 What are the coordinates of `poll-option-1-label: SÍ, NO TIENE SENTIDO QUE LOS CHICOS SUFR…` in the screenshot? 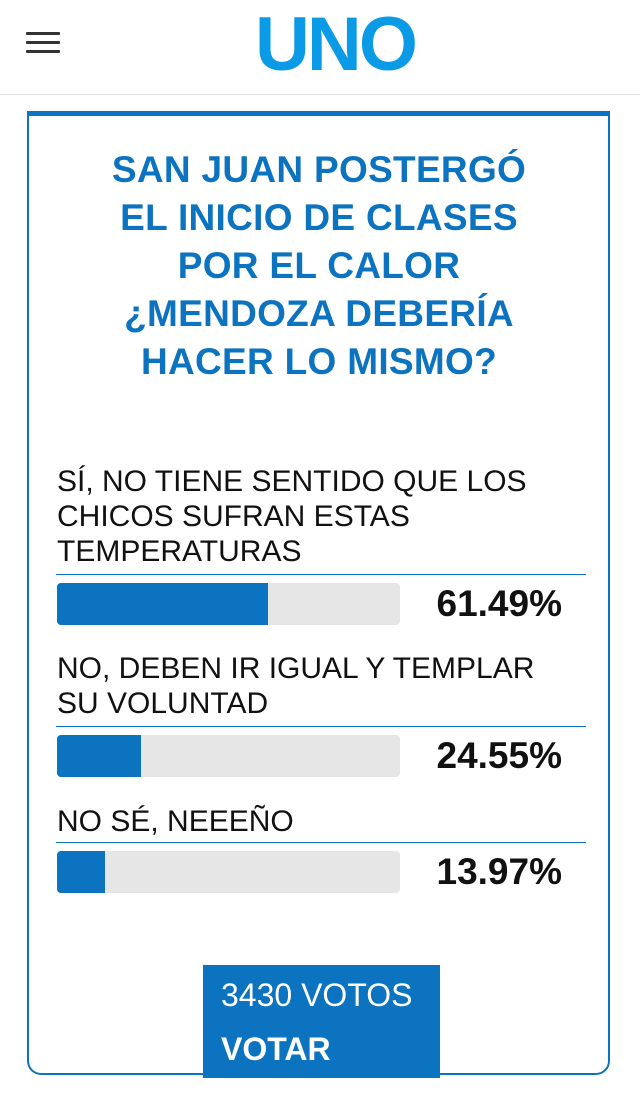 It's located at (322, 516).